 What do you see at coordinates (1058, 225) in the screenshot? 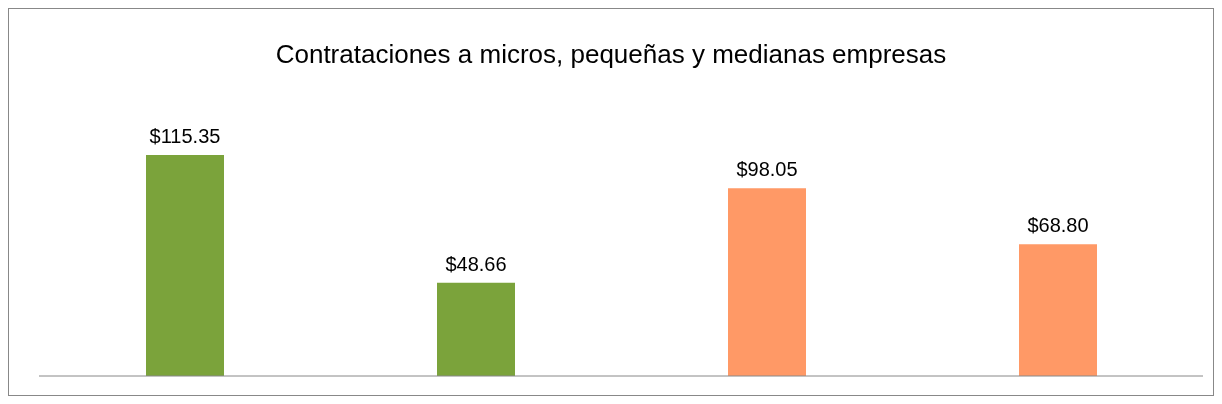
I see `data-label: $68.80` at bounding box center [1058, 225].